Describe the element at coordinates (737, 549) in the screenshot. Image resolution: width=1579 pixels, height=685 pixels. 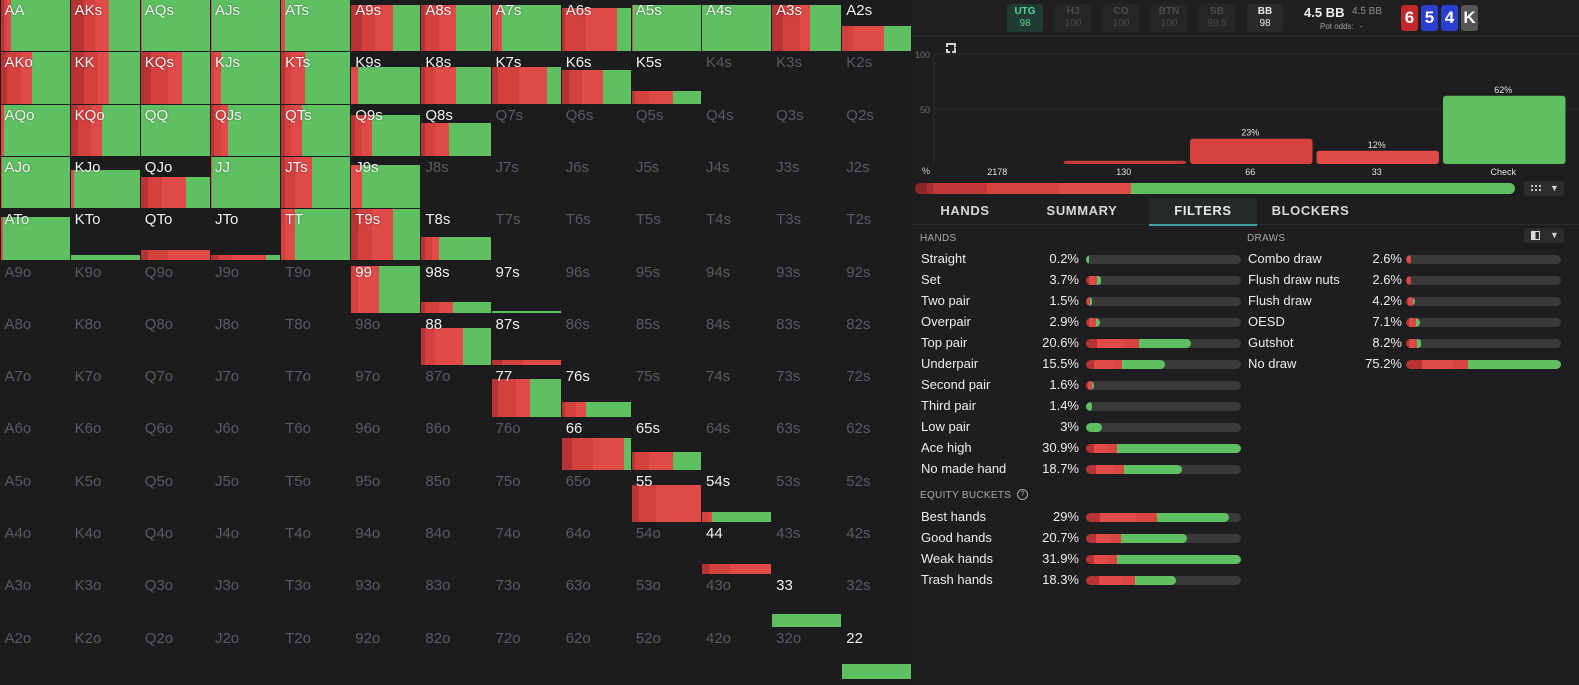
I see `hand-cell: 44` at that location.